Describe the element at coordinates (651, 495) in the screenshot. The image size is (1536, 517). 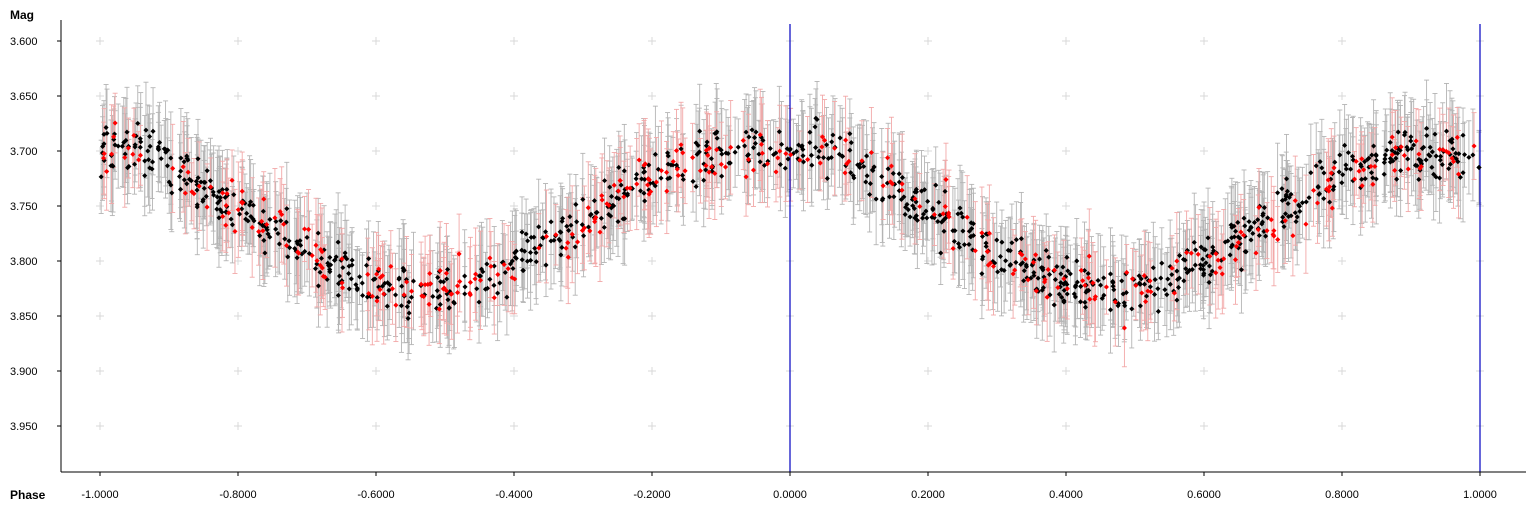
I see `x-tick-label: -0.2000` at that location.